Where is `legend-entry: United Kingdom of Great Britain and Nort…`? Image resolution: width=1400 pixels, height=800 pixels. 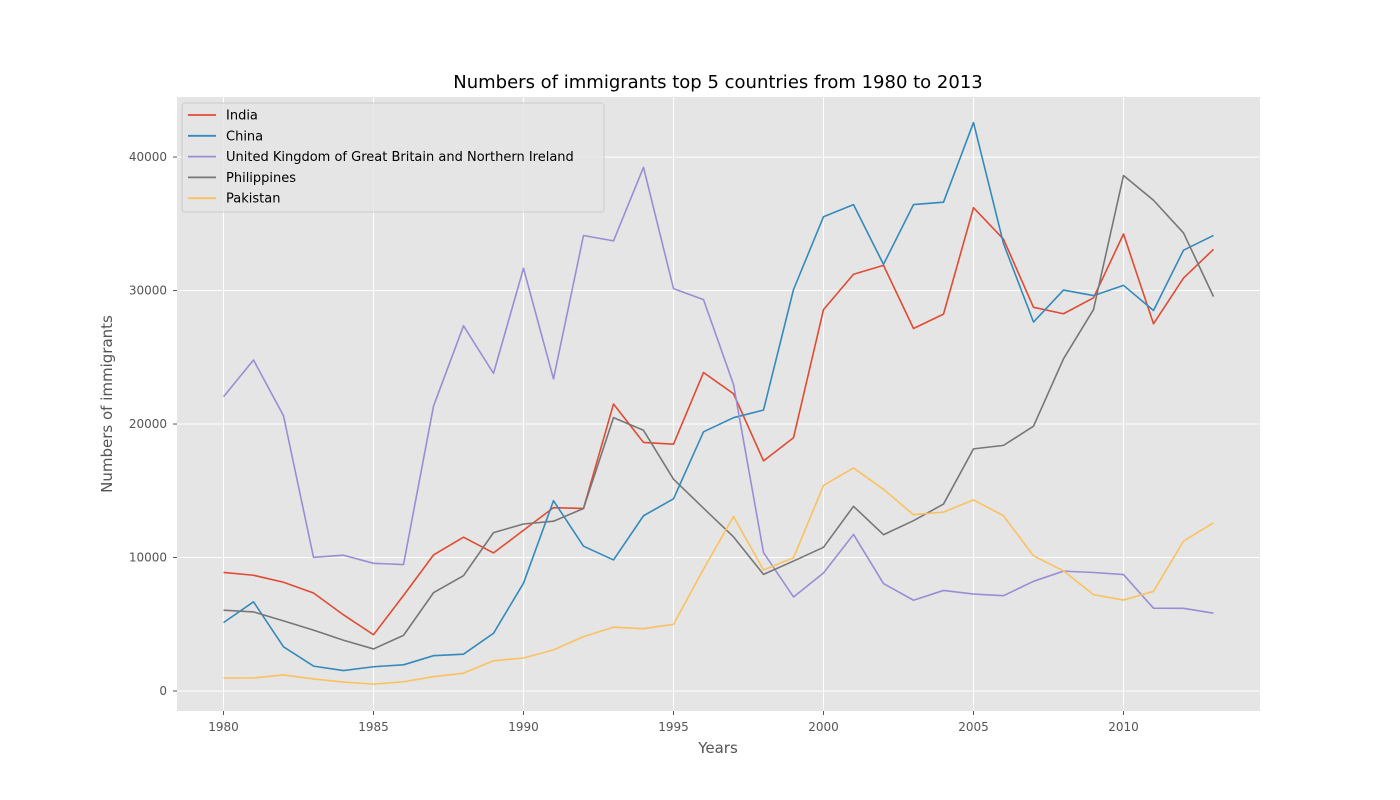 legend-entry: United Kingdom of Great Britain and Nort… is located at coordinates (381, 157).